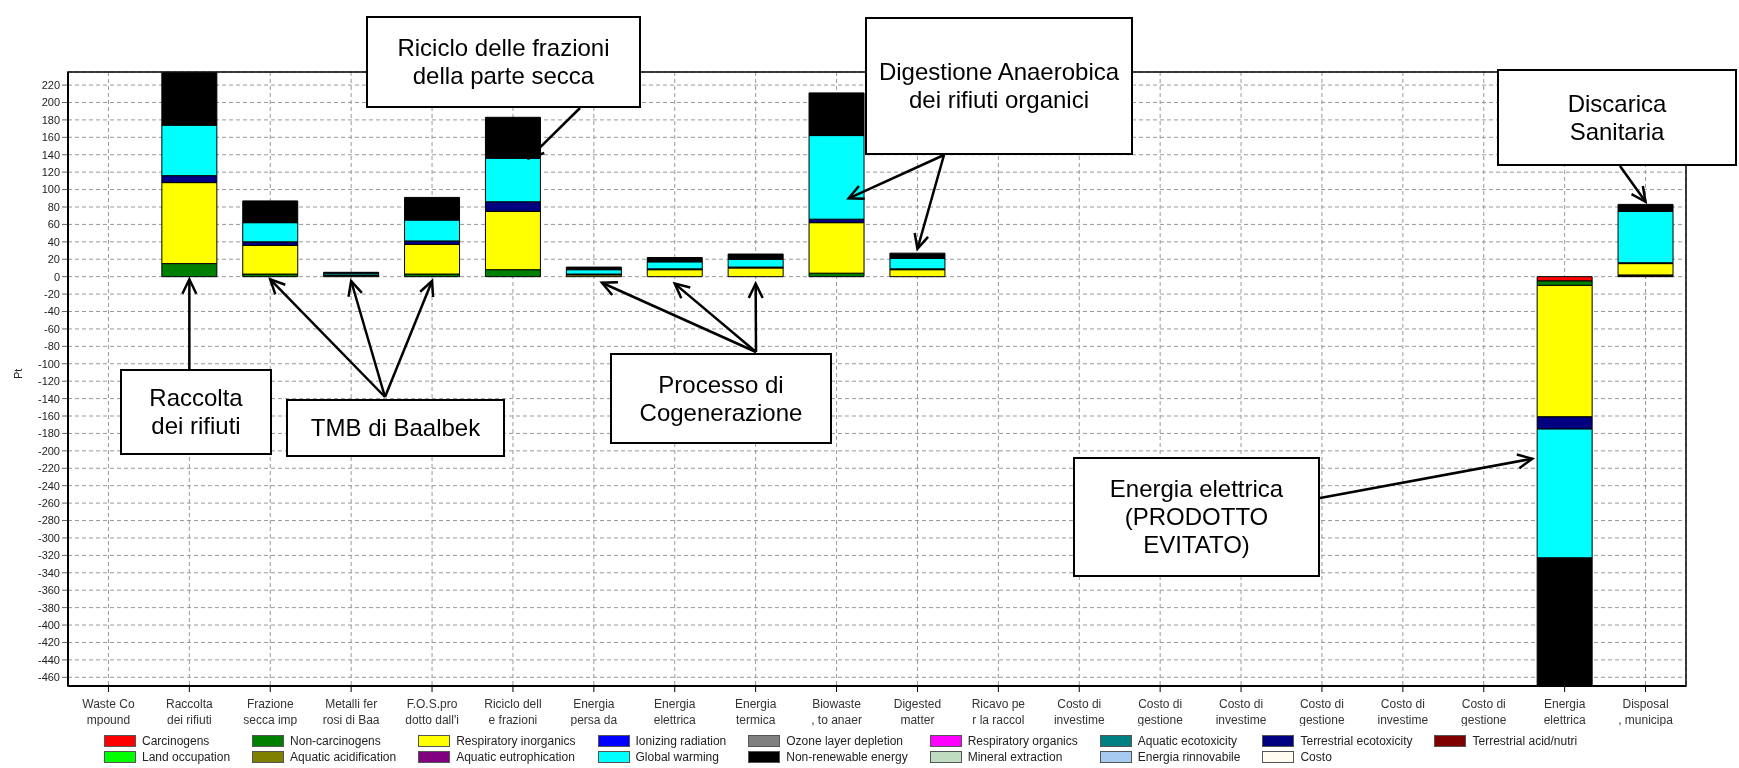 The image size is (1739, 768). I want to click on legend-label: Aquatic eutrophication, so click(515, 757).